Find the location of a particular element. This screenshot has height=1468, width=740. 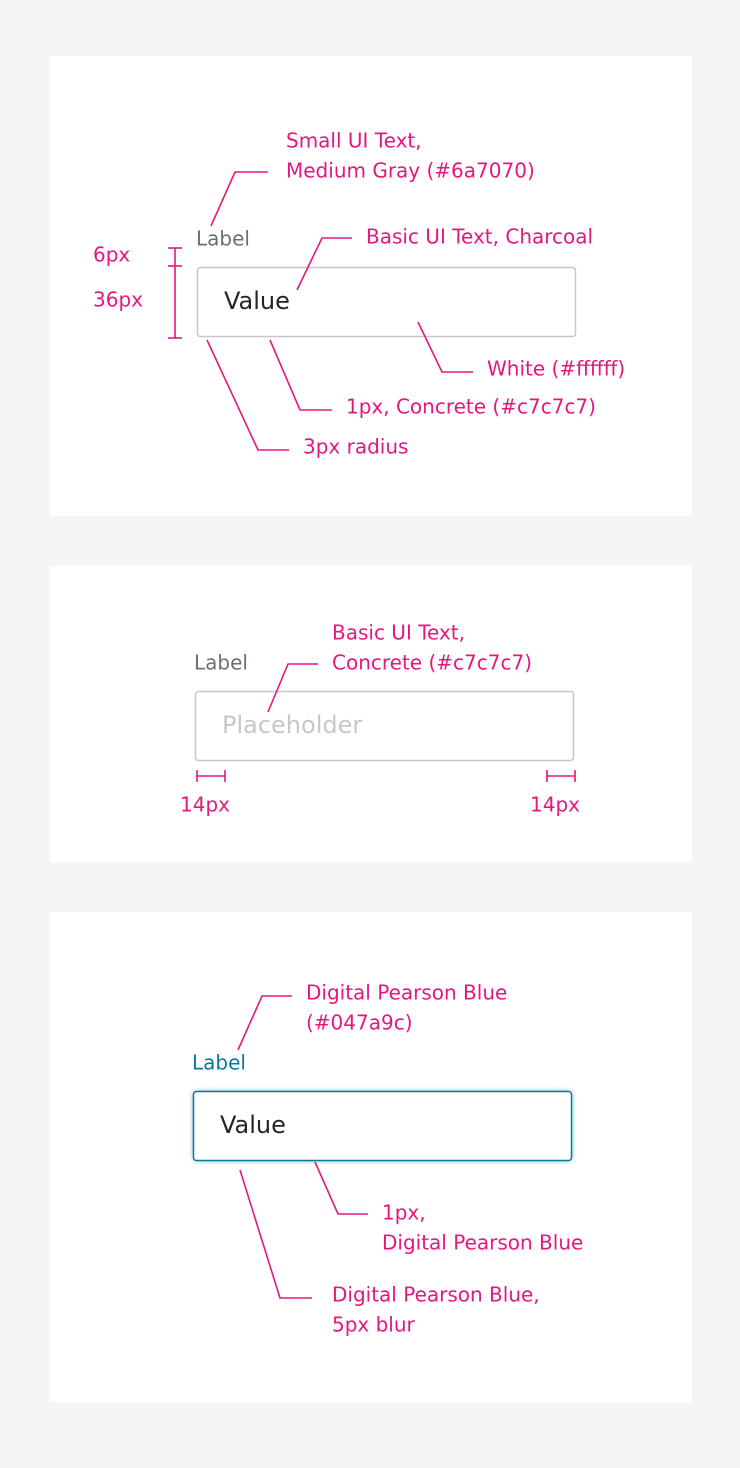

dimension-label: 6px is located at coordinates (111, 255).